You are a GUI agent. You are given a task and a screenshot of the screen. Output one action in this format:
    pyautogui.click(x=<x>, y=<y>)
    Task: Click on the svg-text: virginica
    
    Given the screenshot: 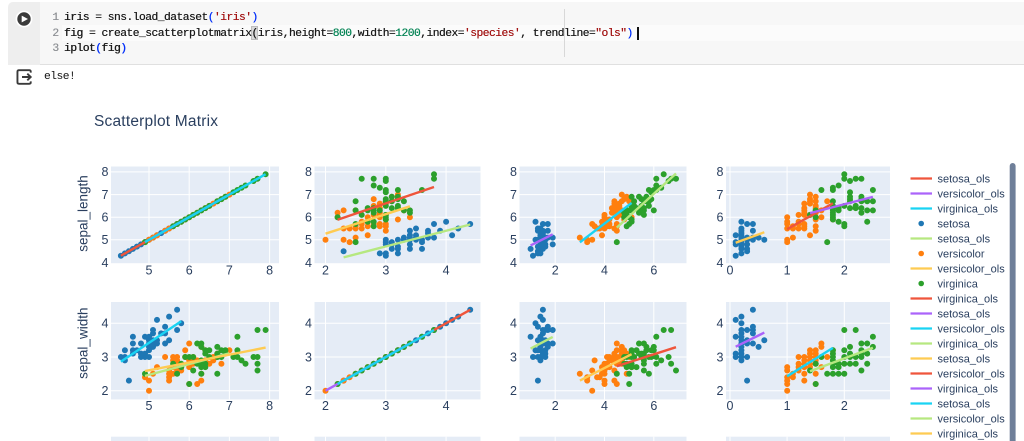 What is the action you would take?
    pyautogui.click(x=958, y=284)
    